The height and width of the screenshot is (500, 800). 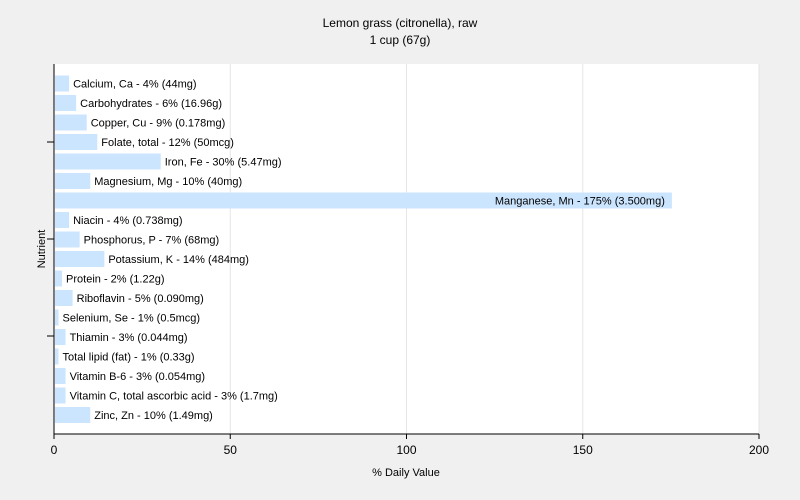 I want to click on x-tick-label: 150, so click(x=583, y=450).